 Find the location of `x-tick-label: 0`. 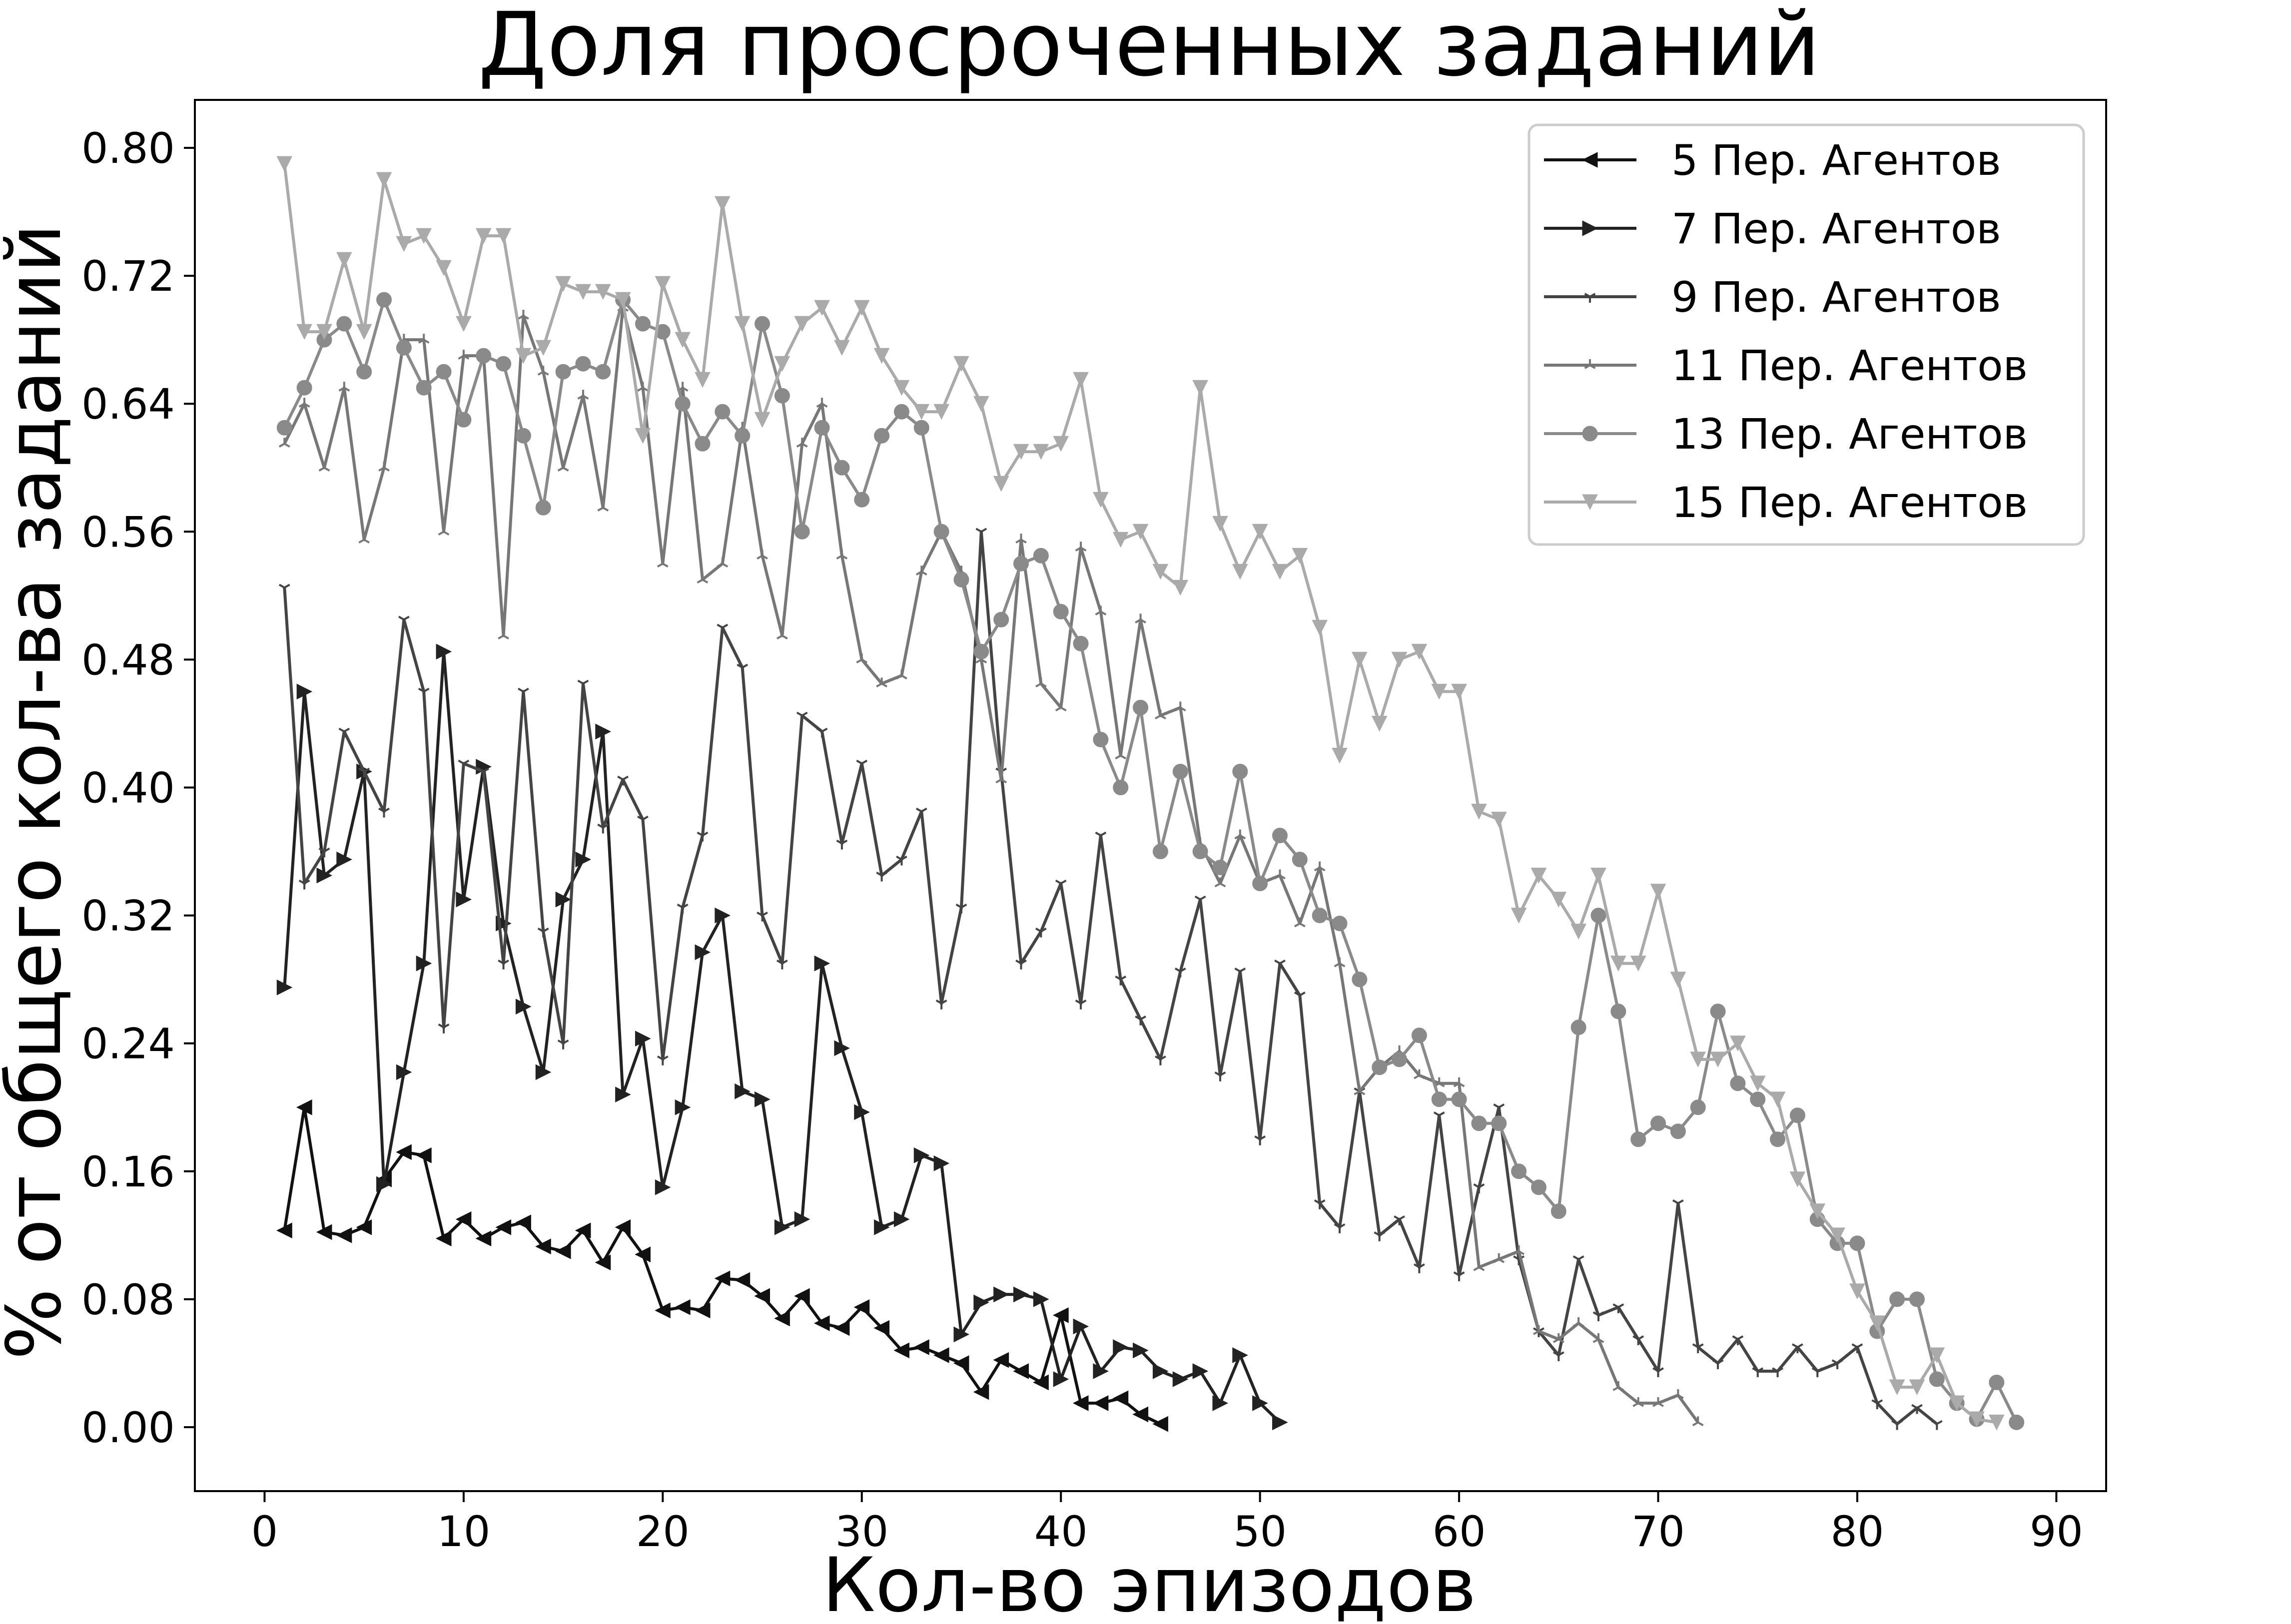

x-tick-label: 0 is located at coordinates (264, 1531).